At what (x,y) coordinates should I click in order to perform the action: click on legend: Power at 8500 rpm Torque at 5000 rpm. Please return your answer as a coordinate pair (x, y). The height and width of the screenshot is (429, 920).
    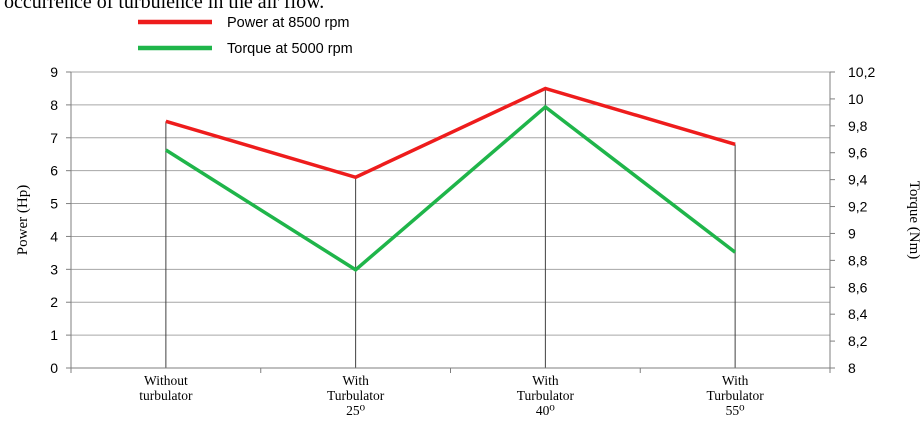
    Looking at the image, I should click on (245, 36).